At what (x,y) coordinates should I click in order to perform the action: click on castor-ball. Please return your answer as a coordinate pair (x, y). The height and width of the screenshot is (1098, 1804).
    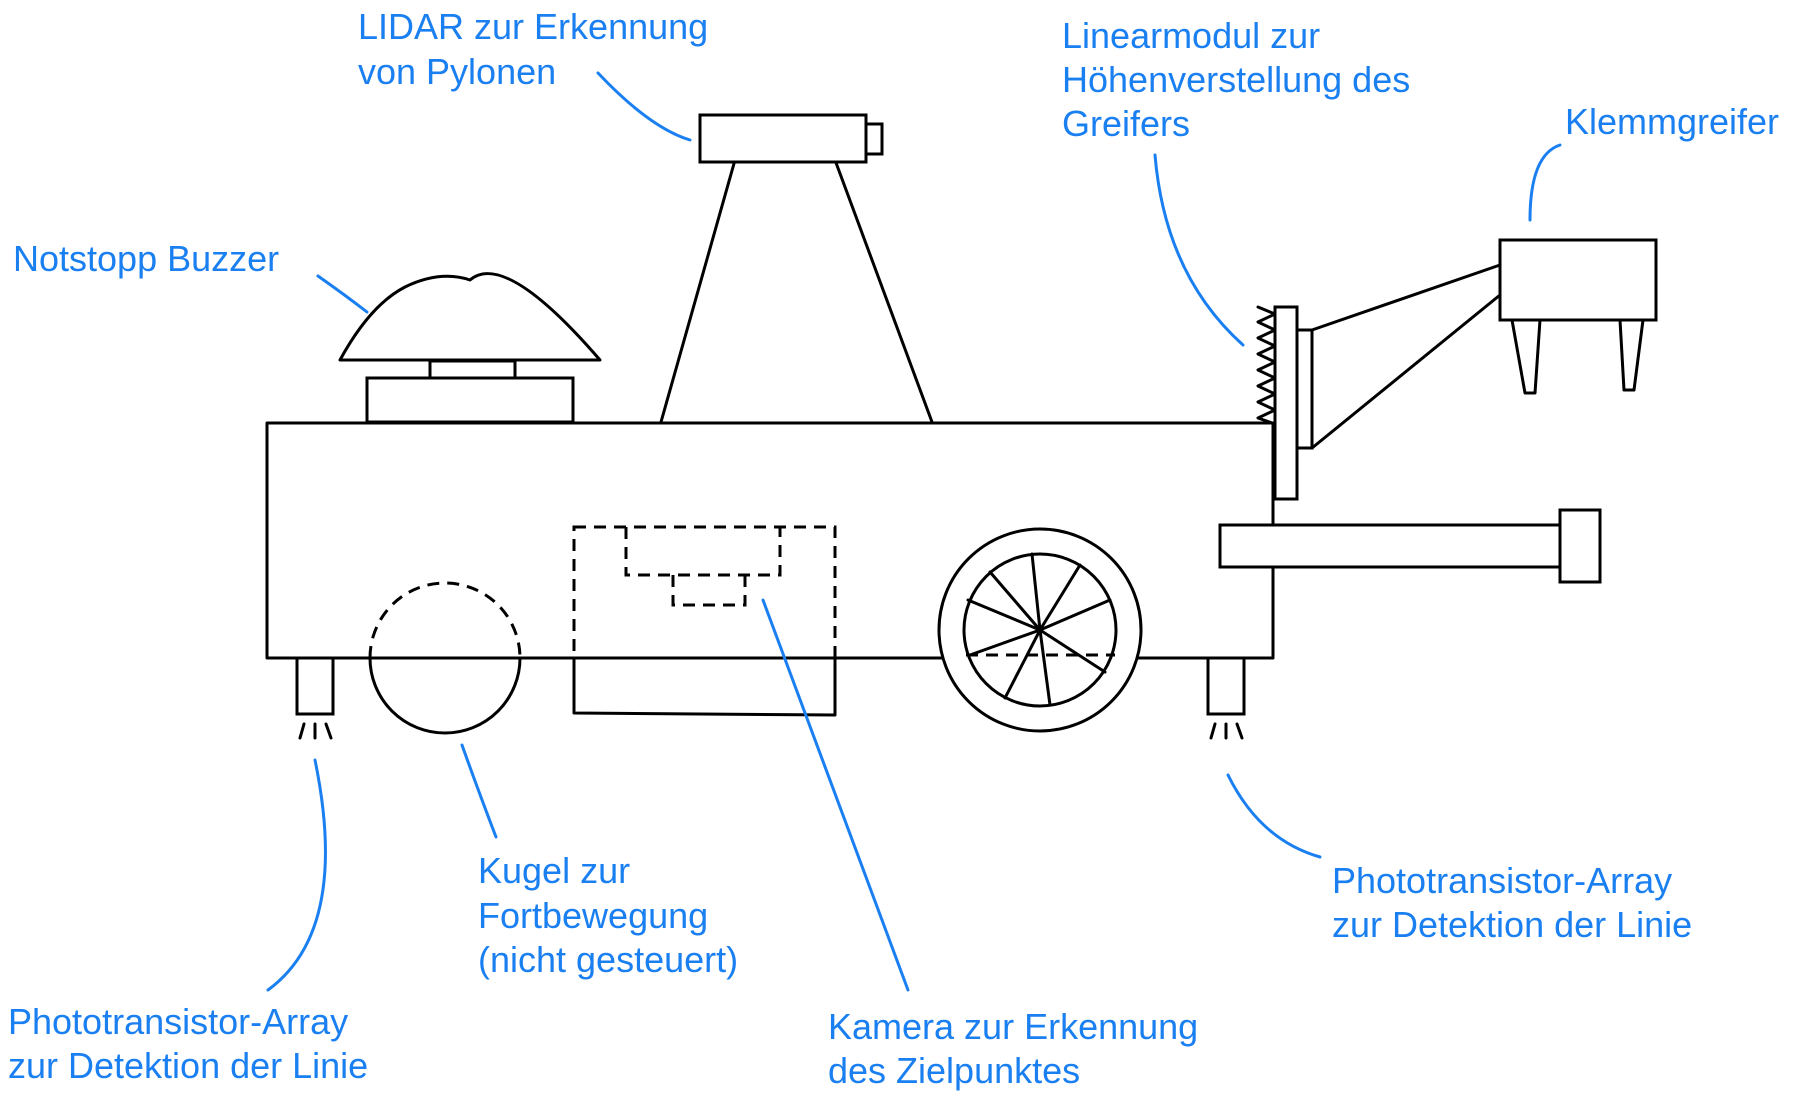
    Looking at the image, I should click on (445, 695).